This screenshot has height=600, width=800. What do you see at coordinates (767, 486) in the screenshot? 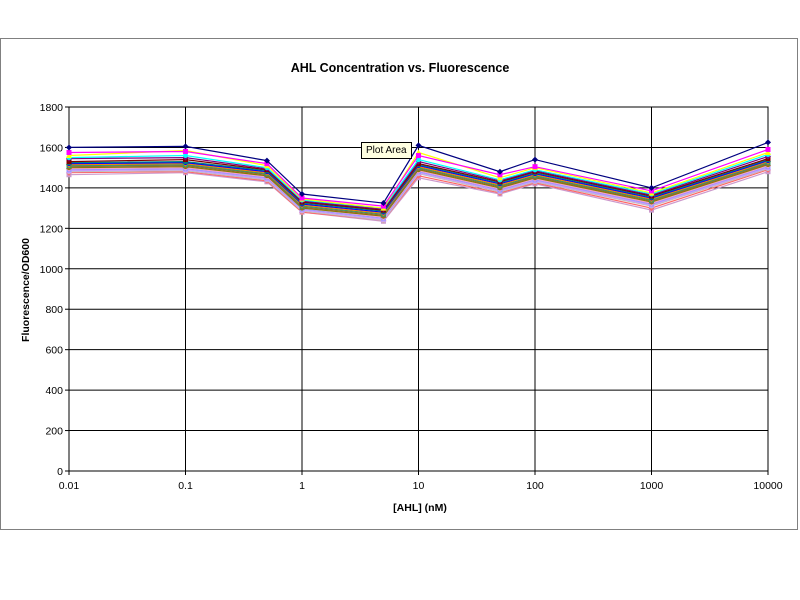
I see `x-tick-label: 10000` at bounding box center [767, 486].